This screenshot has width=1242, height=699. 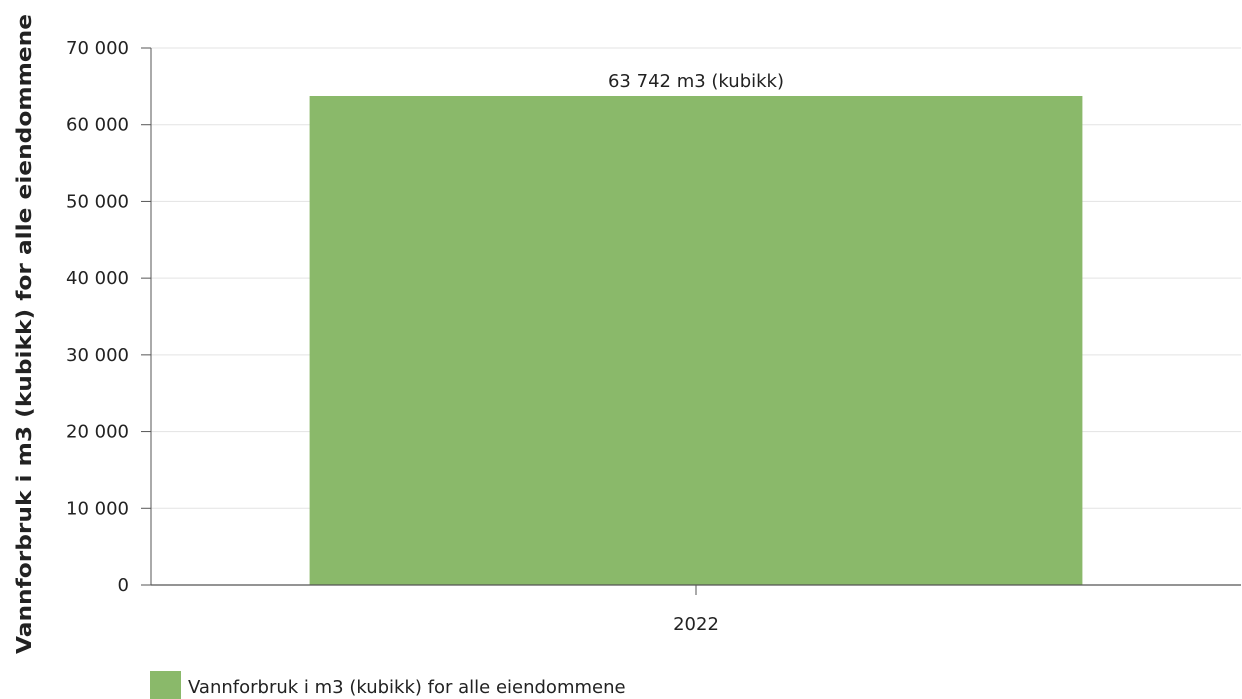 I want to click on x-tick-label: 2022, so click(x=696, y=624).